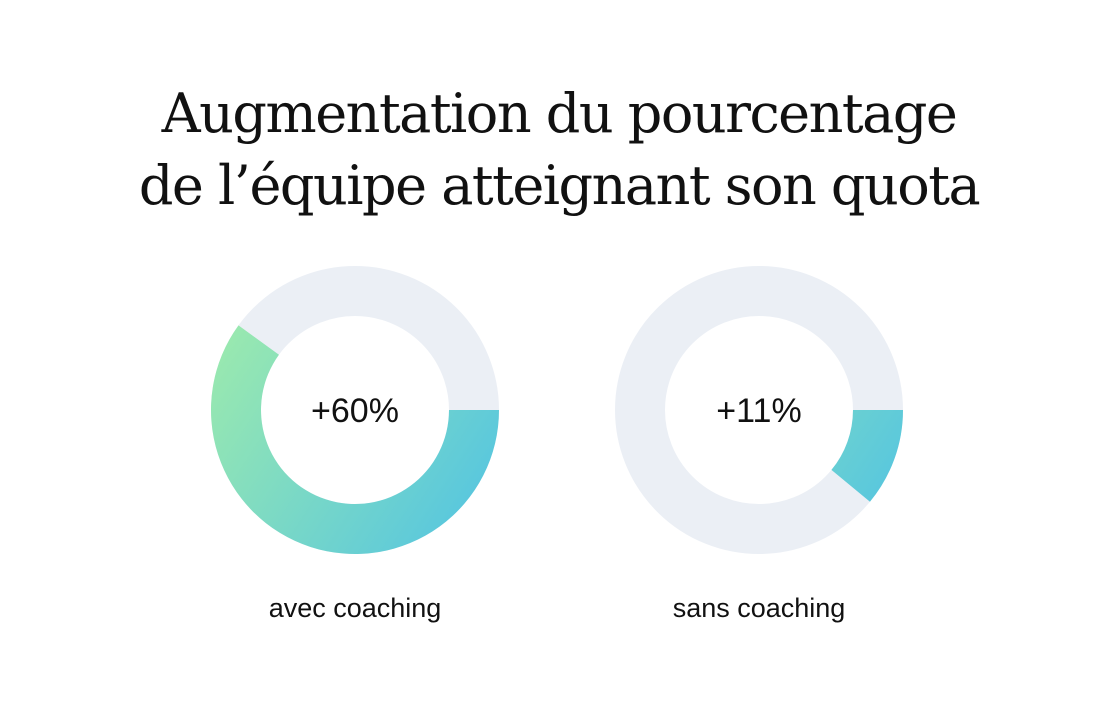 This screenshot has width=1118, height=724. I want to click on donut-value-arc-avec-coaching, so click(355, 439).